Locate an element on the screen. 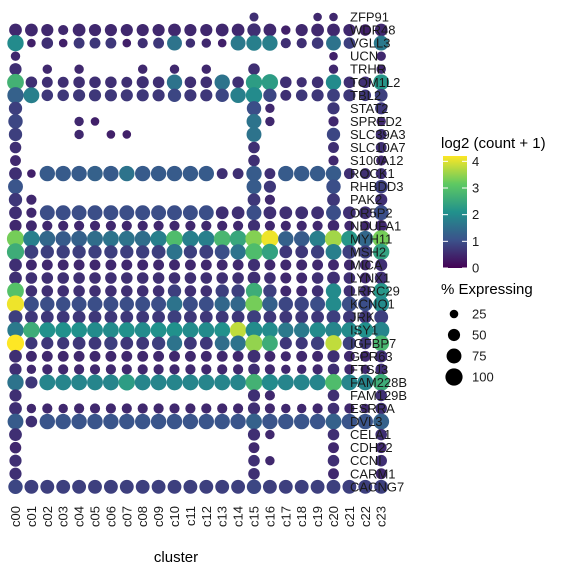 The height and width of the screenshot is (576, 576). dot-MICA-c09 is located at coordinates (159, 265).